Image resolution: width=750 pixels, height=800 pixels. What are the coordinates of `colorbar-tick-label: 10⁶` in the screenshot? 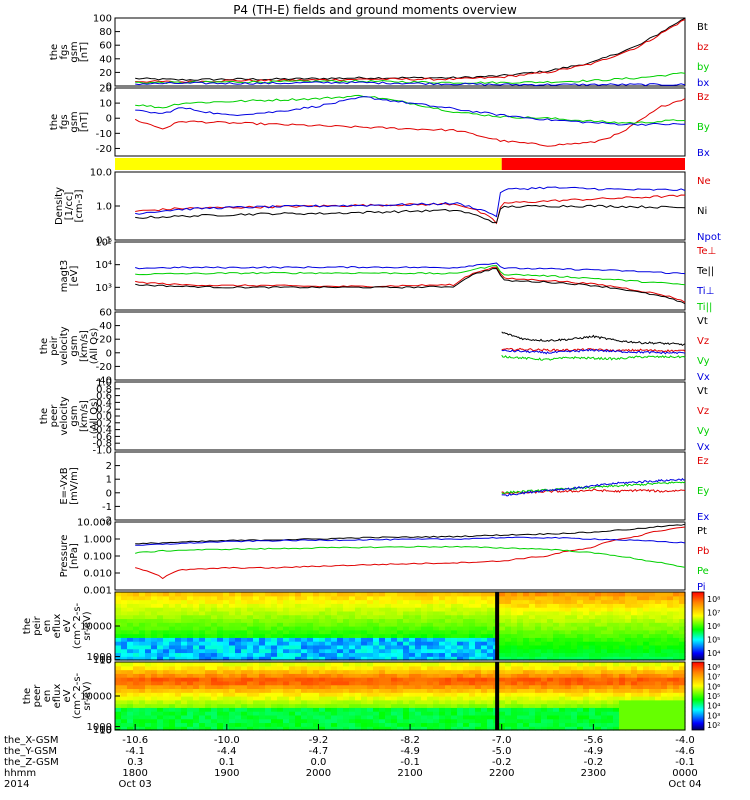 It's located at (713, 626).